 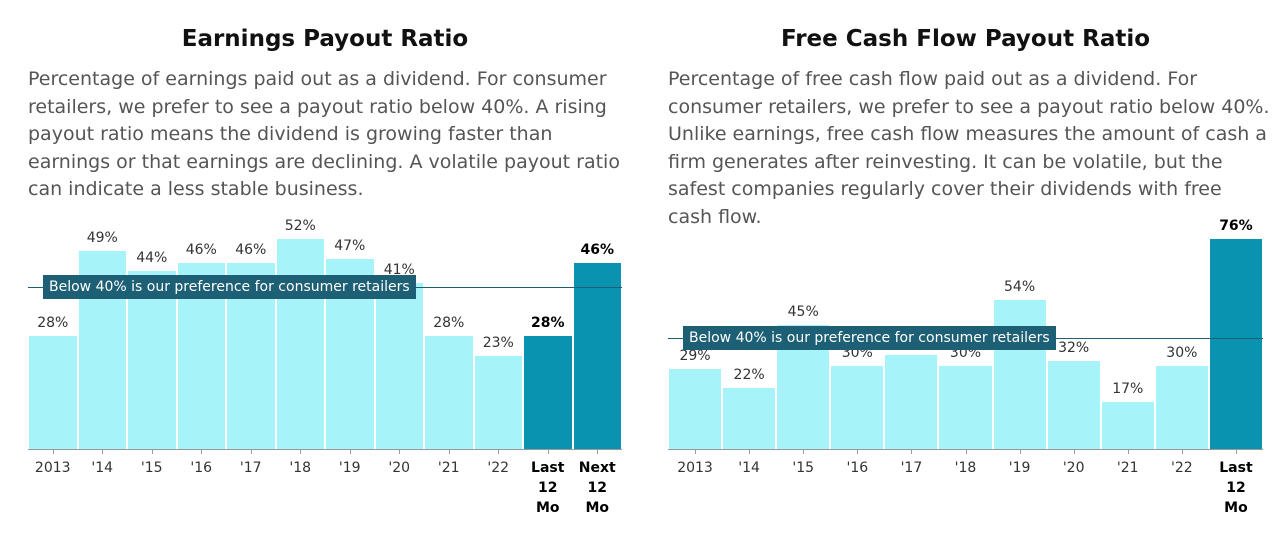 I want to click on value-label: 23%, so click(x=498, y=343).